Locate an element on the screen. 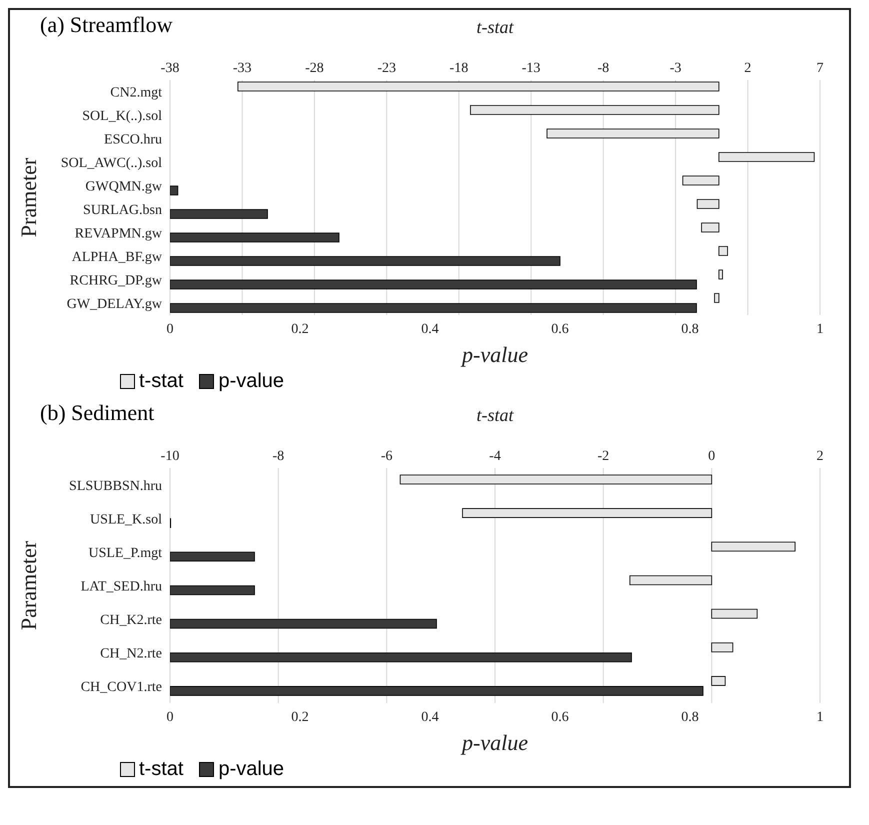 The width and height of the screenshot is (869, 825). x2-tick-label: -23 is located at coordinates (386, 68).